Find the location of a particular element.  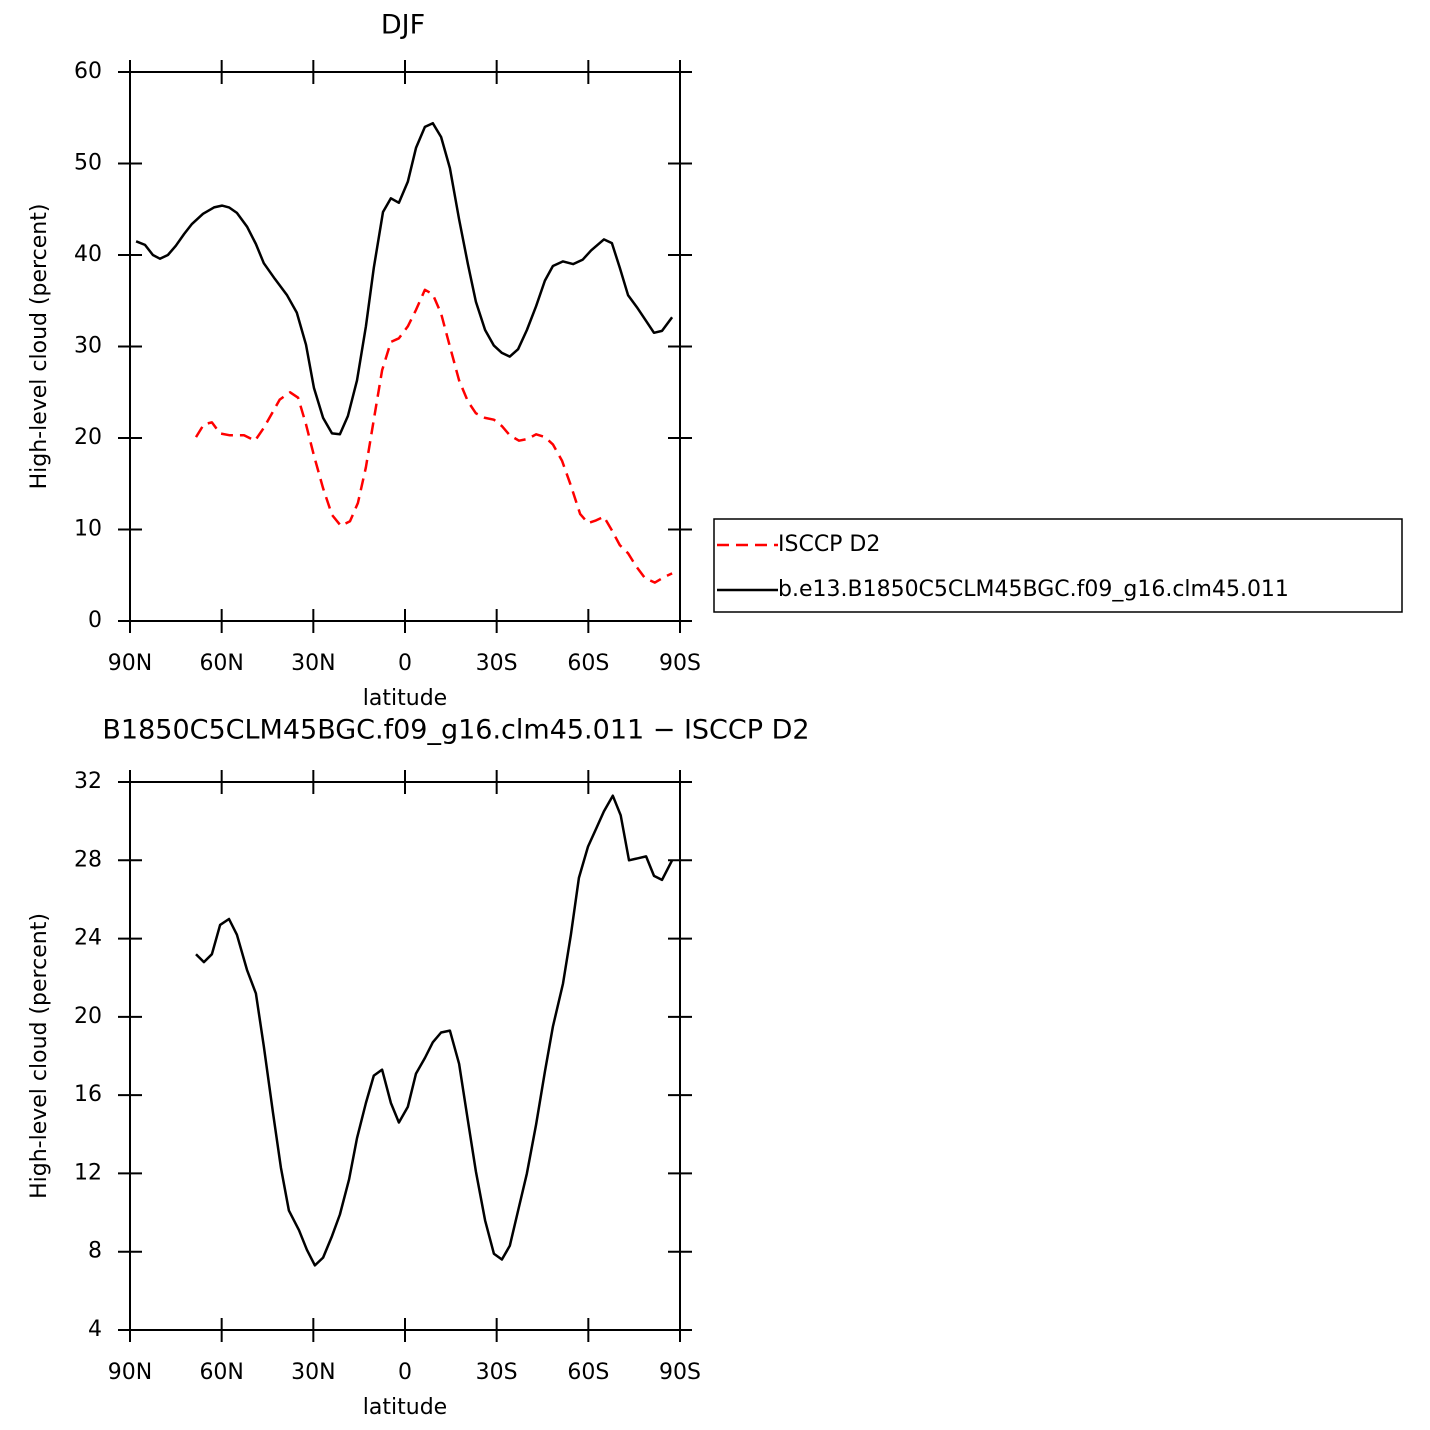

y-tick-label: 12 is located at coordinates (88, 1172).